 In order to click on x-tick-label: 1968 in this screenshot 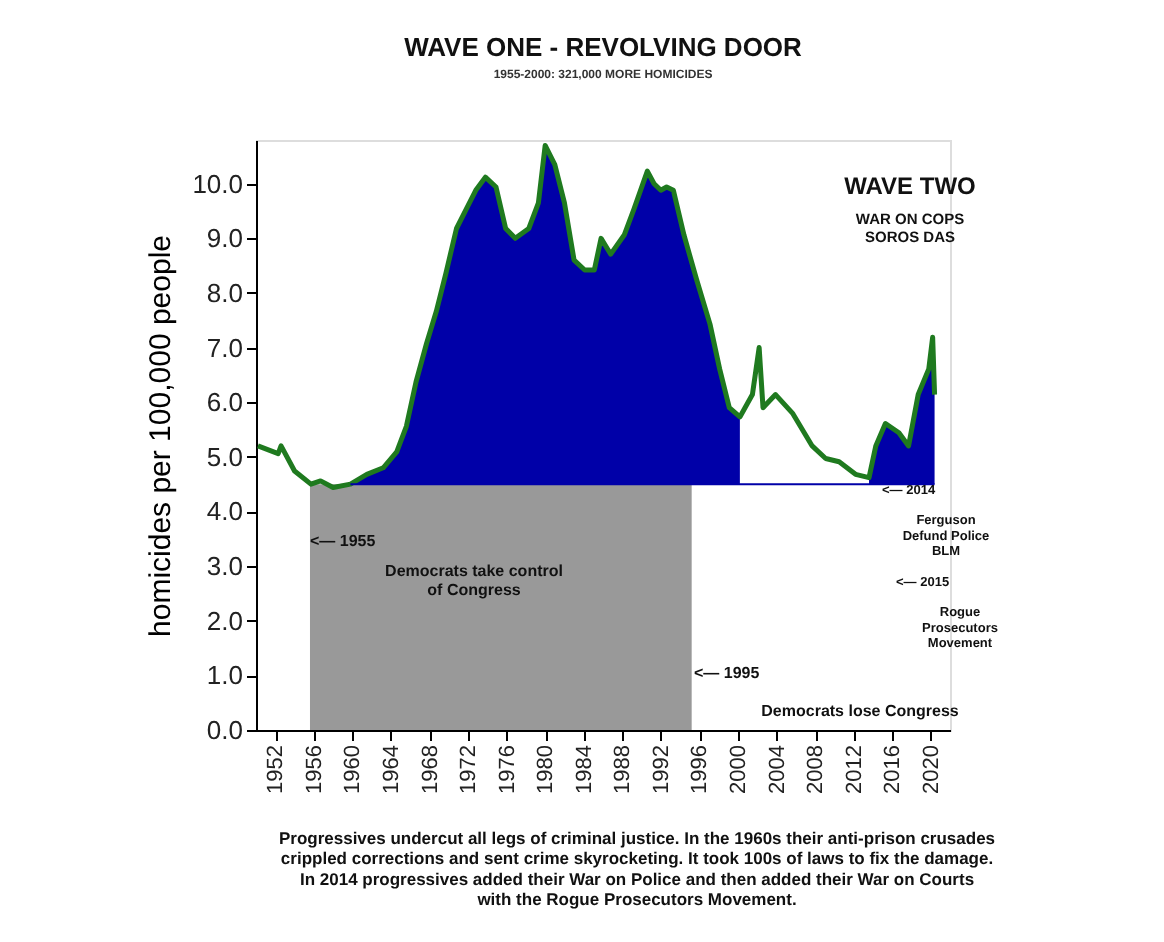, I will do `click(430, 769)`.